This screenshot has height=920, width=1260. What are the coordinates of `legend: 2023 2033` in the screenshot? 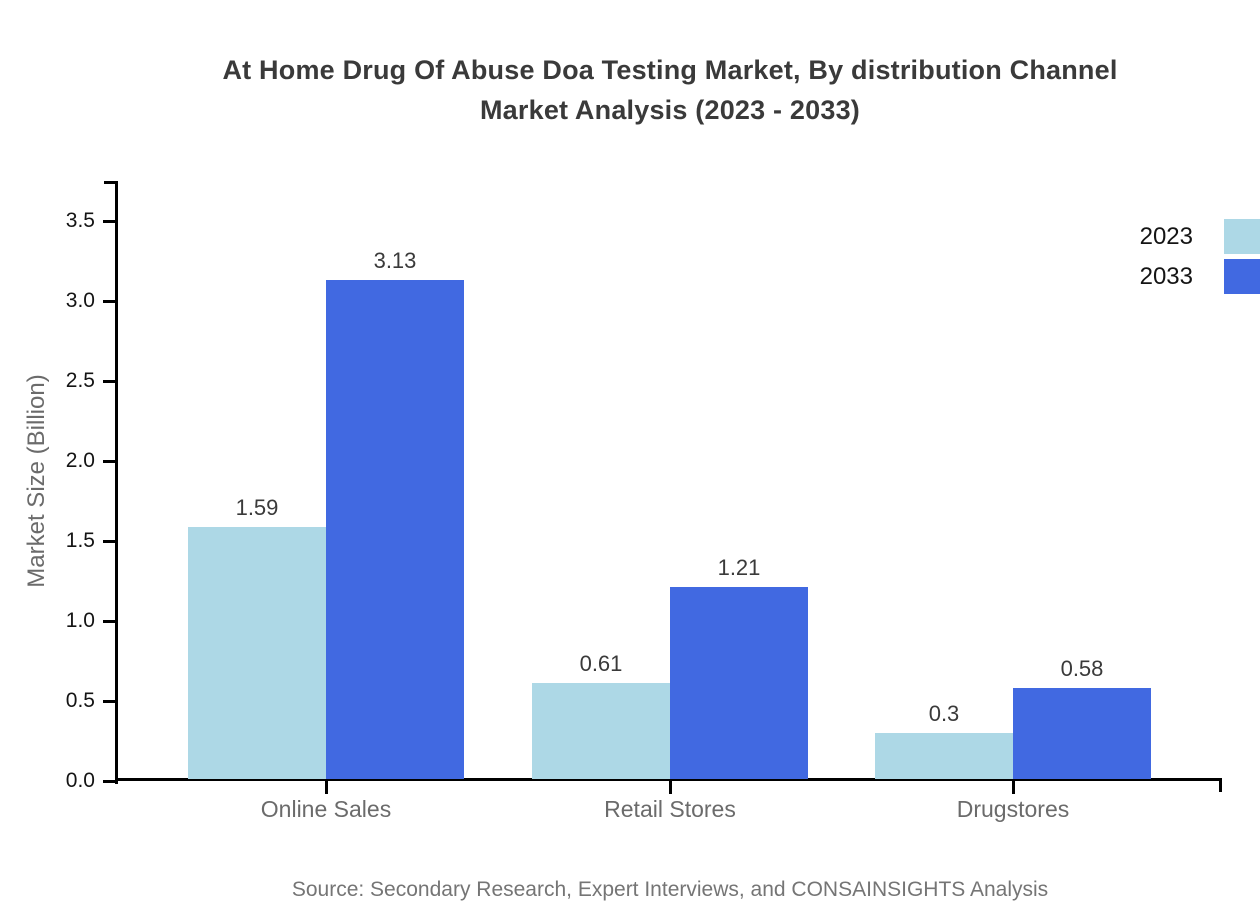 It's located at (1175, 259).